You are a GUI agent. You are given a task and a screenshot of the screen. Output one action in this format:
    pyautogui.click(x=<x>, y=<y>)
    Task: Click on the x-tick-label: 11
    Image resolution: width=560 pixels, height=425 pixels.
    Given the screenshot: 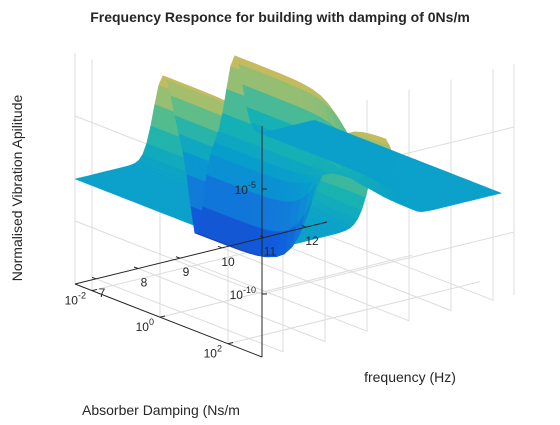 What is the action you would take?
    pyautogui.click(x=270, y=252)
    